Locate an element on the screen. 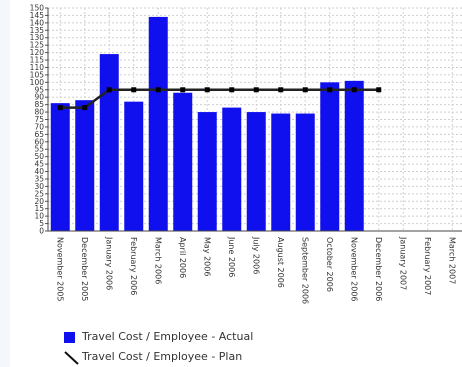 This screenshot has height=367, width=462. y-tick-label: 130 is located at coordinates (37, 37).